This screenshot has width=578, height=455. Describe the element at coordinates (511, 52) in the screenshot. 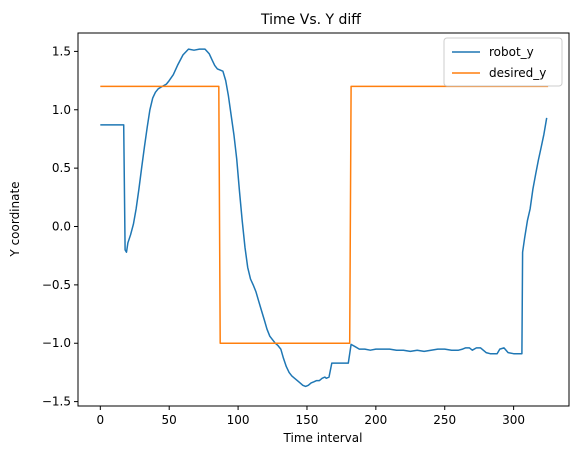

I see `legend-label-robot_y: robot_y` at that location.